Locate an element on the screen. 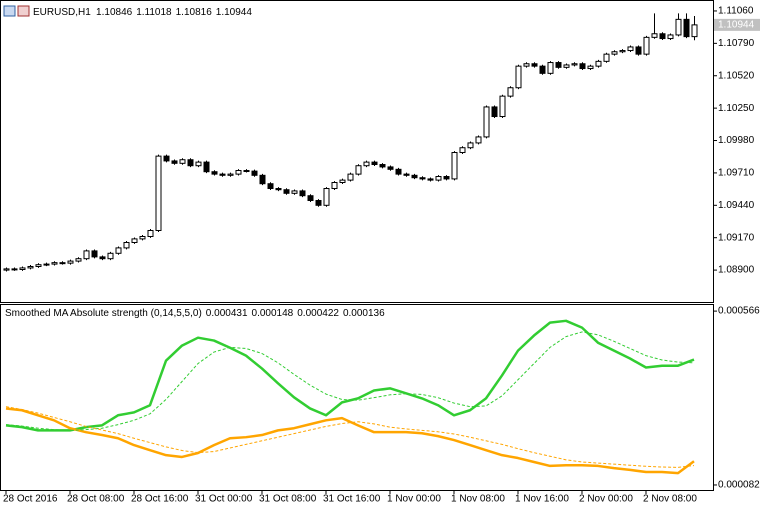 This screenshot has height=509, width=760. y-tick-label: 1.10520 is located at coordinates (736, 75).